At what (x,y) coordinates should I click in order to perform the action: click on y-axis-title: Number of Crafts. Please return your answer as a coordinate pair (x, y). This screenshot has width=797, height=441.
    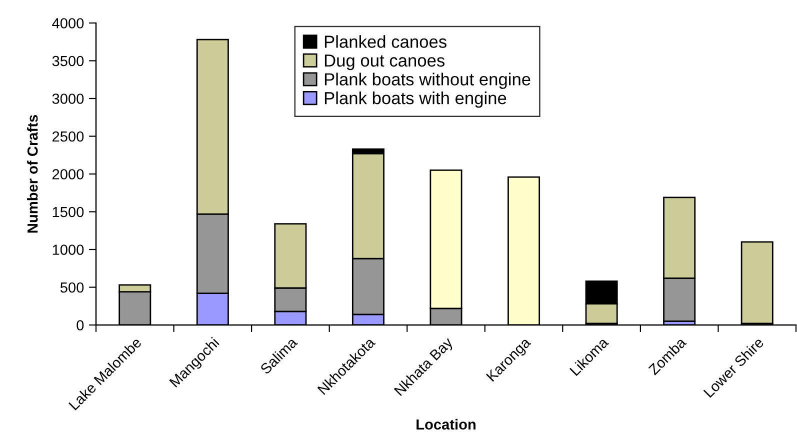
    Looking at the image, I should click on (32, 174).